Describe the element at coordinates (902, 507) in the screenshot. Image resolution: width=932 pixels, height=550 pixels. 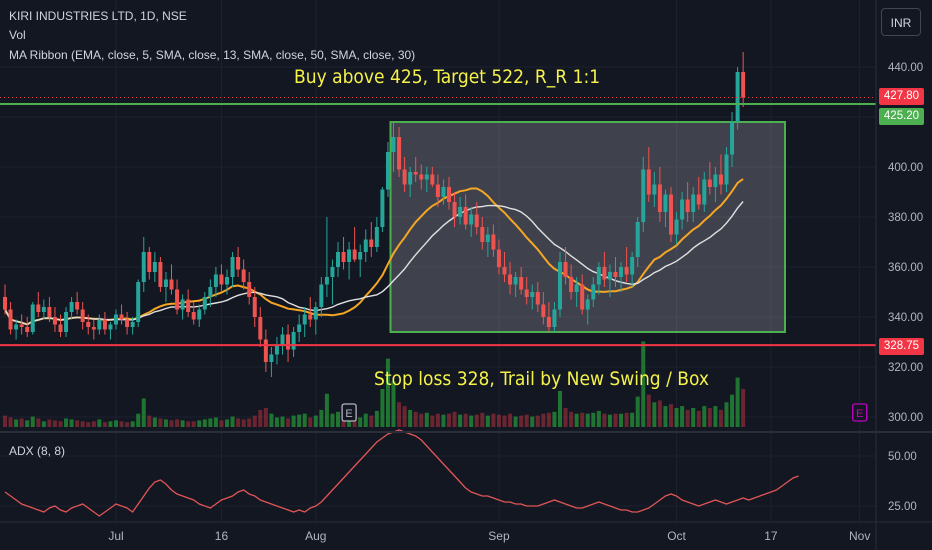
I see `adx-tick-label: 25.00` at that location.